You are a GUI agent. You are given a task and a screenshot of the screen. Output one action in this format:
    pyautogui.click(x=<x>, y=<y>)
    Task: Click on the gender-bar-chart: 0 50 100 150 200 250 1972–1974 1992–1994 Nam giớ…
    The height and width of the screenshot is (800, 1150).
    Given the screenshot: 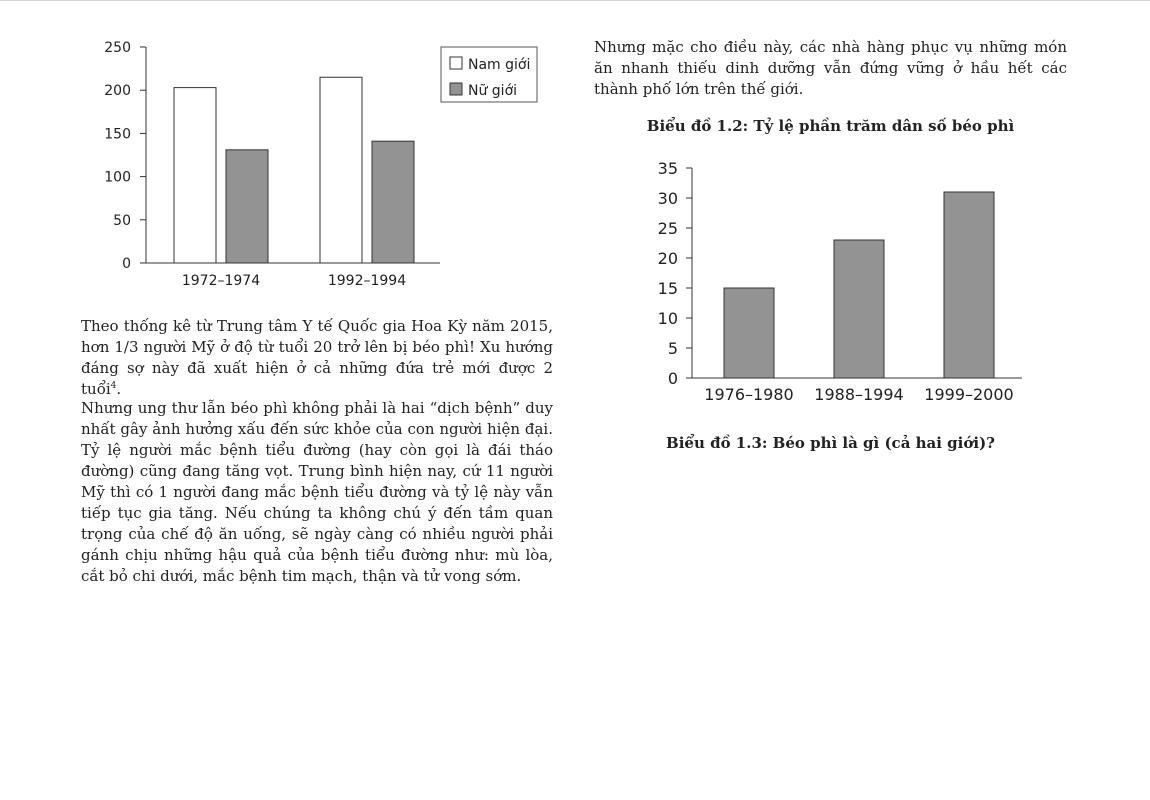 What is the action you would take?
    pyautogui.click(x=321, y=164)
    